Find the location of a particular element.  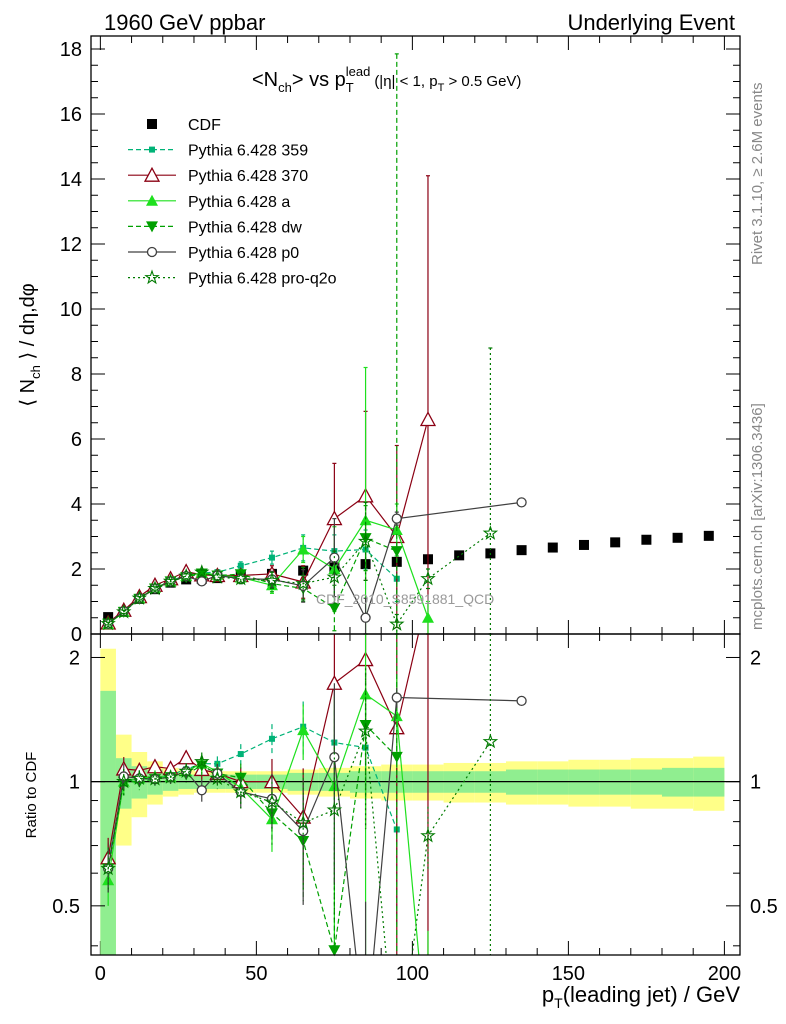

series-p359-ratio-line is located at coordinates (252, 795).